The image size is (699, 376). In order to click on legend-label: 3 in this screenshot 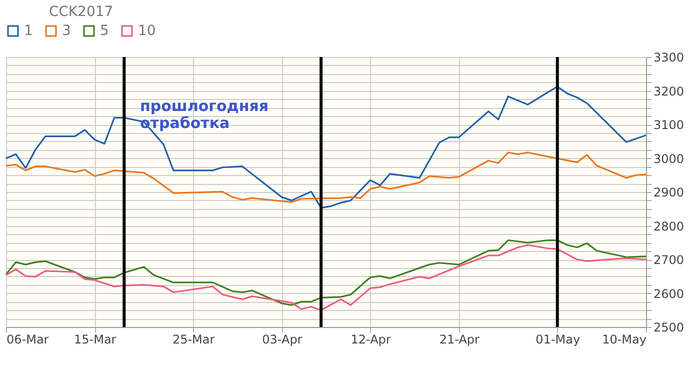, I will do `click(66, 31)`.